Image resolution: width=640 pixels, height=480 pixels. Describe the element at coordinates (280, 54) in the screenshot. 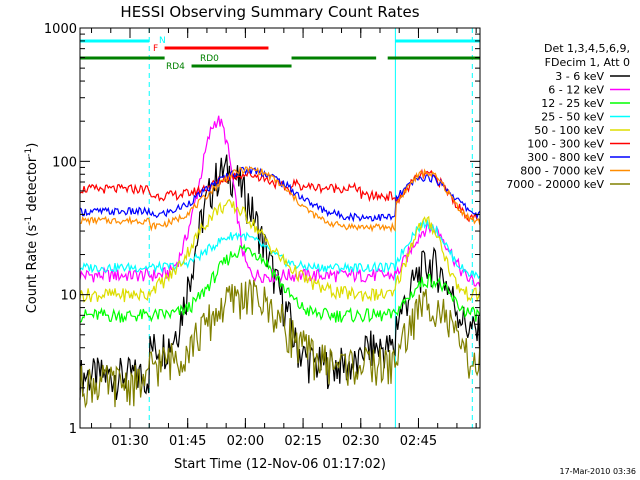

I see `flag-bars: NF RD0 RD4` at that location.